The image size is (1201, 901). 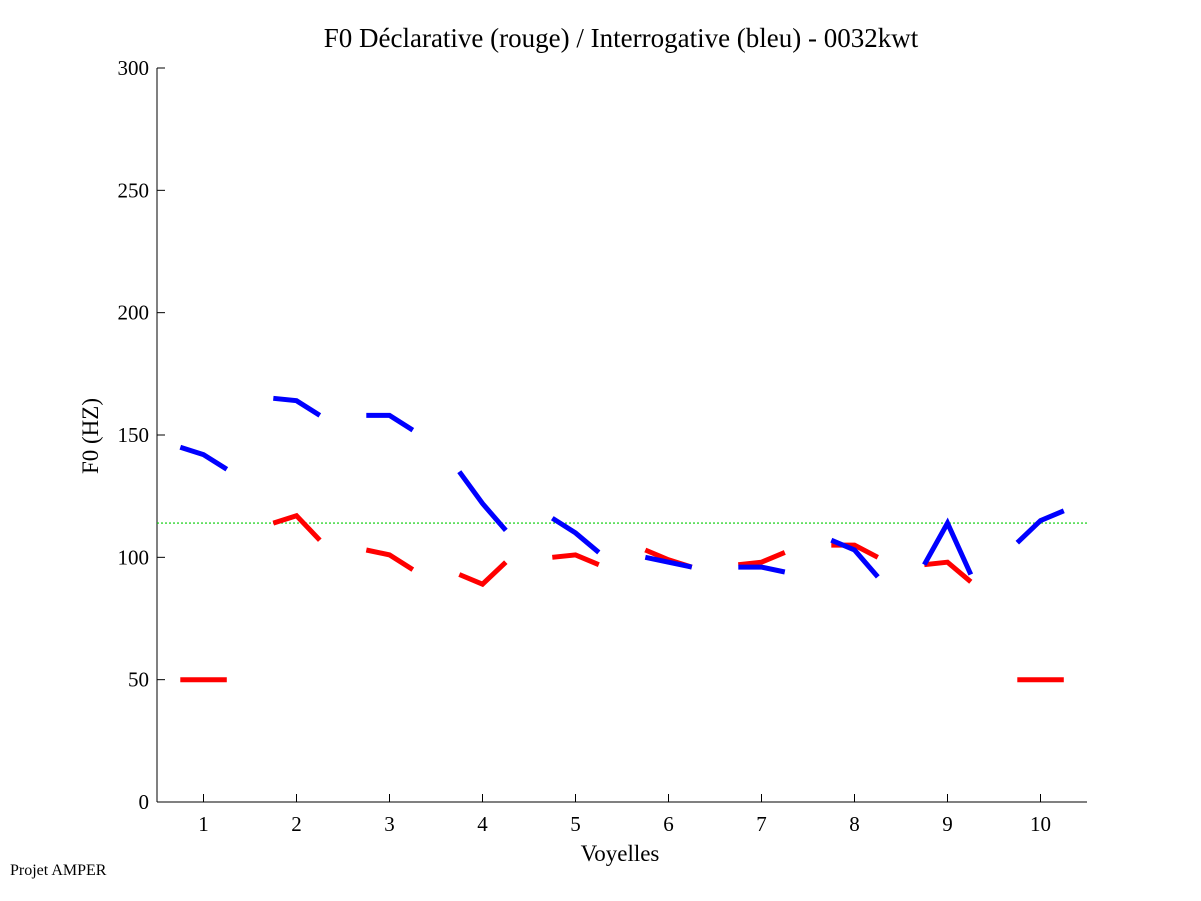 I want to click on x-tick-label: 6, so click(x=668, y=824).